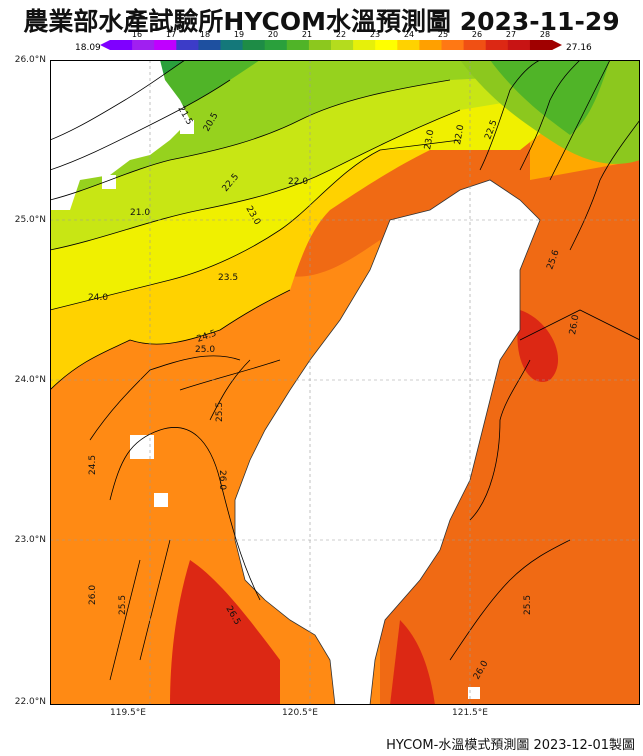 The height and width of the screenshot is (756, 643). What do you see at coordinates (140, 213) in the screenshot?
I see `svg-text: 21.0` at bounding box center [140, 213].